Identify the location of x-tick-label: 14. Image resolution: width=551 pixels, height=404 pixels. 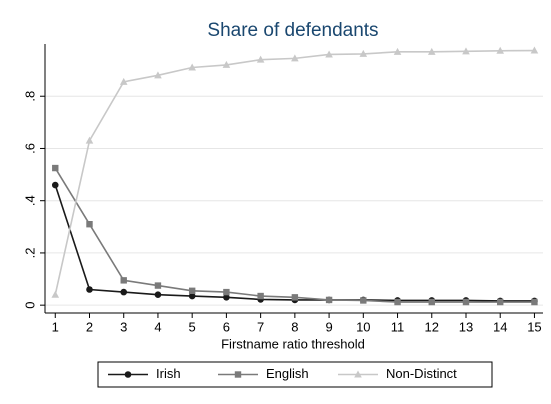
(500, 326).